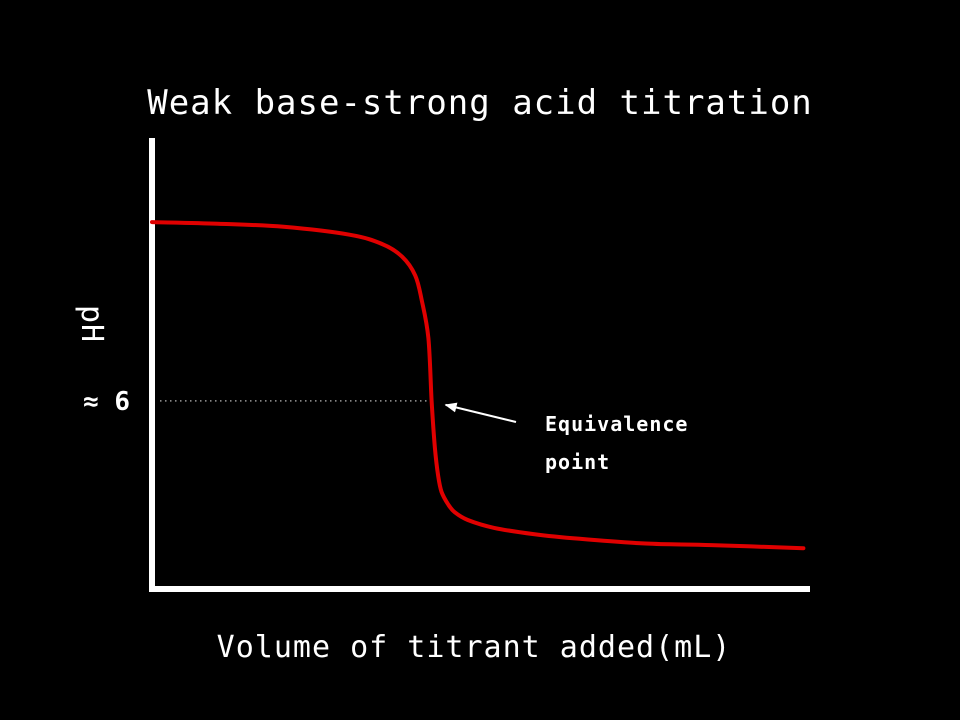 This screenshot has width=960, height=720. Describe the element at coordinates (480, 103) in the screenshot. I see `chart-title: Weak base-strong acid titration` at that location.